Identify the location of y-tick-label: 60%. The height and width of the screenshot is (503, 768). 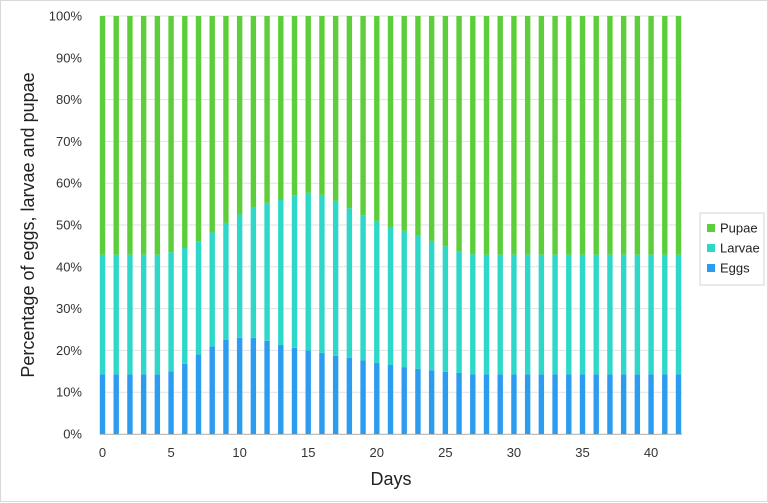
(69, 183).